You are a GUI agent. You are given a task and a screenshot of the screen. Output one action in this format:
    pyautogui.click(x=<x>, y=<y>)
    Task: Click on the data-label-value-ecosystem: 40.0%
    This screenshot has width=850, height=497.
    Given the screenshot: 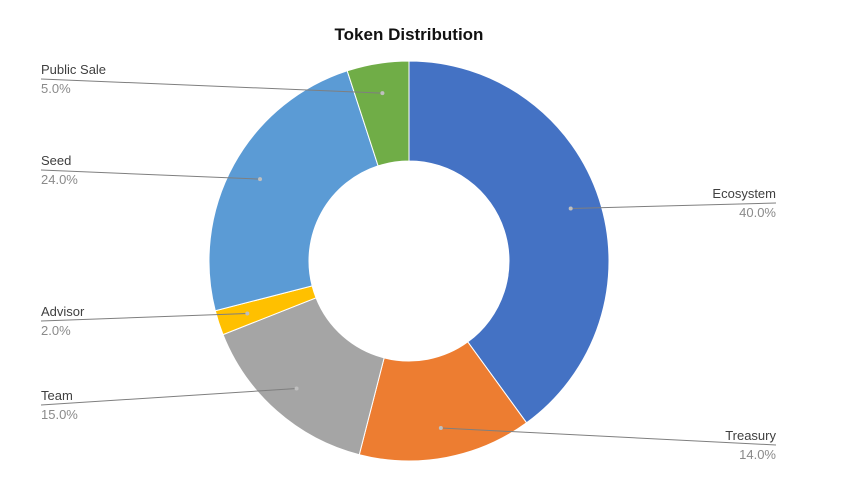 What is the action you would take?
    pyautogui.click(x=757, y=212)
    